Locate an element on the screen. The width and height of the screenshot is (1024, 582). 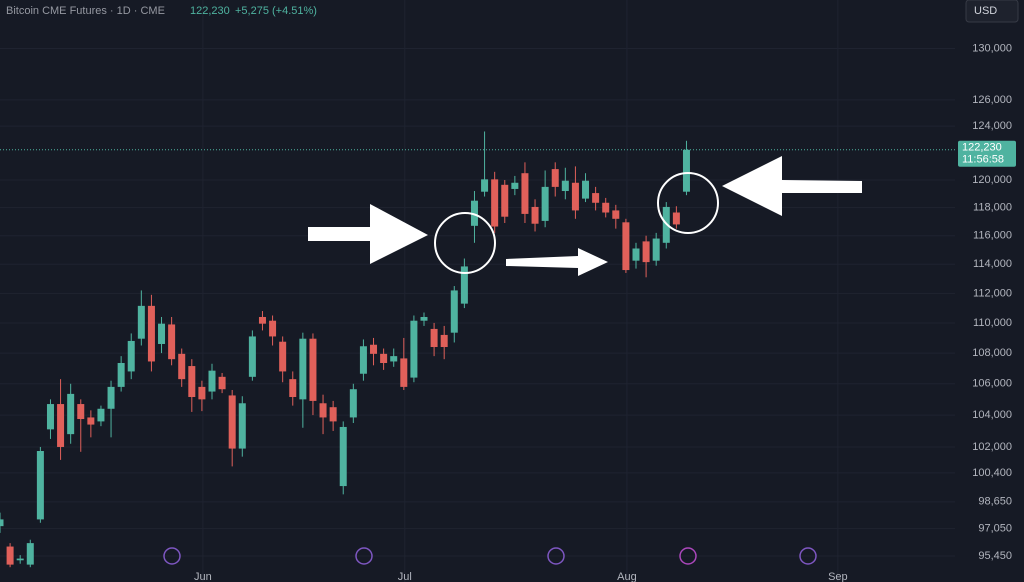
x-tick-label: Sep is located at coordinates (838, 576).